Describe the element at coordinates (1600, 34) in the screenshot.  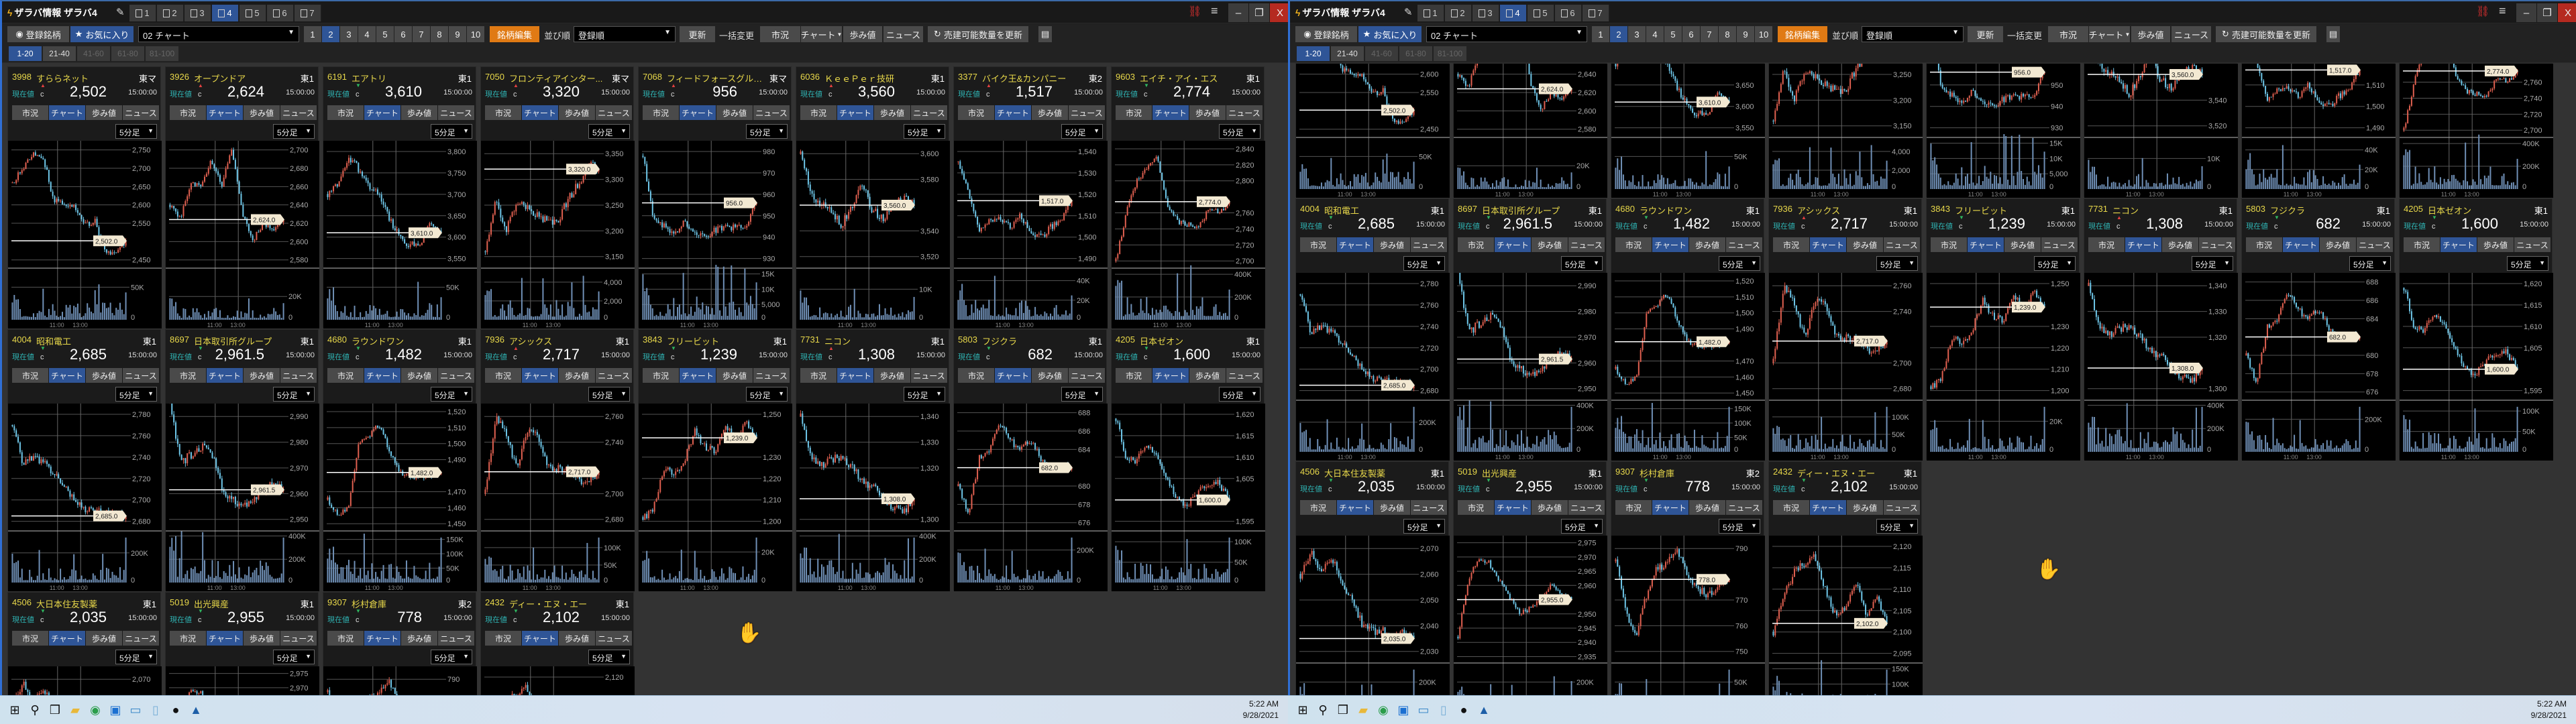
I see `page-button-1: 1` at that location.